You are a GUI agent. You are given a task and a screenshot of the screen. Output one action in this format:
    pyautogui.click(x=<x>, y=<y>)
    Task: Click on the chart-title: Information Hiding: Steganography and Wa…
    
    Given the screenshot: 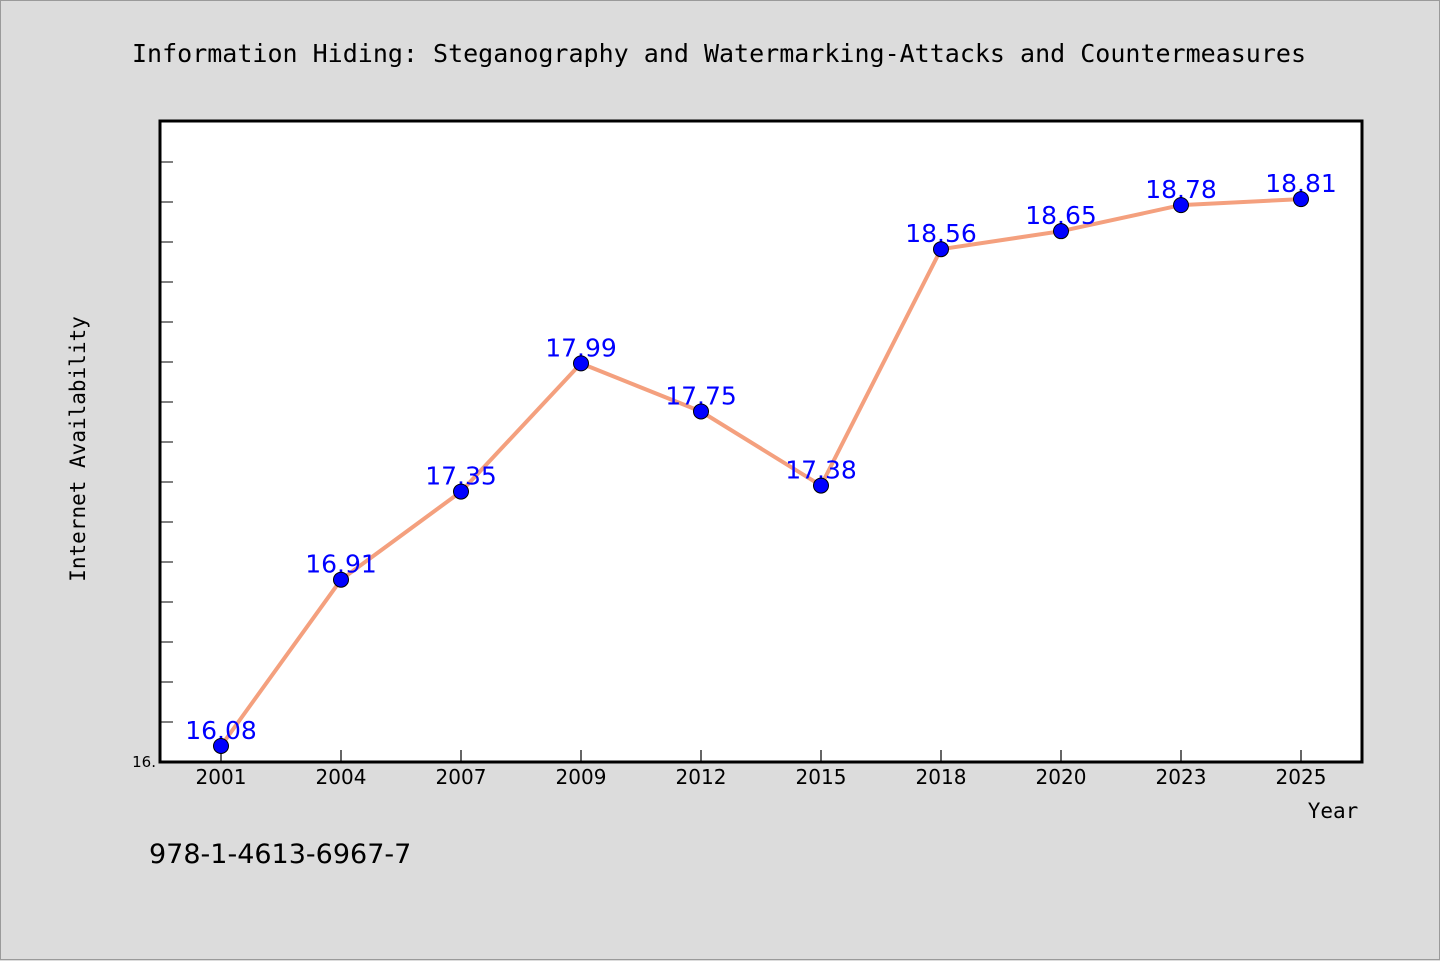 What is the action you would take?
    pyautogui.click(x=719, y=53)
    